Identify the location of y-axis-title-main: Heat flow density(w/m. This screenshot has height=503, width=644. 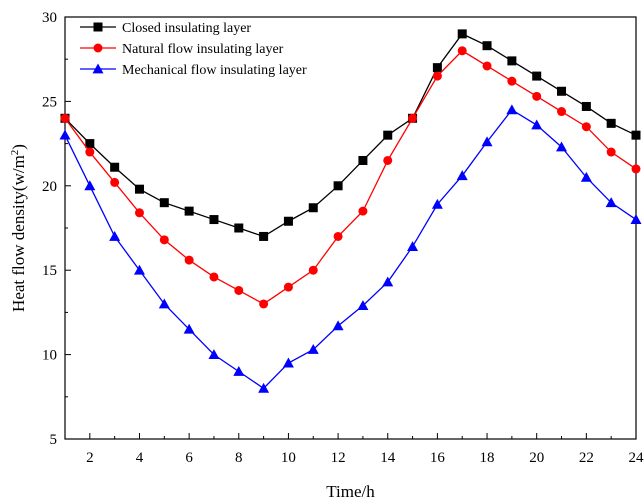
(18, 233).